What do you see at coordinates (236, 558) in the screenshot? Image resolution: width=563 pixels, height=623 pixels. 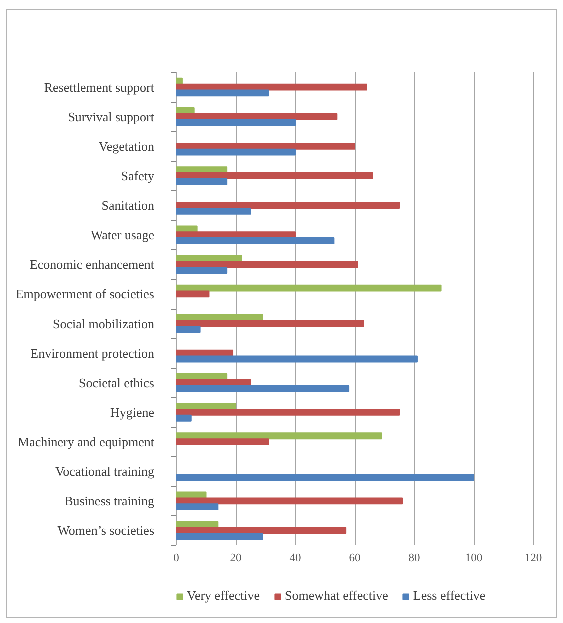 I see `x-tick-label: 20` at bounding box center [236, 558].